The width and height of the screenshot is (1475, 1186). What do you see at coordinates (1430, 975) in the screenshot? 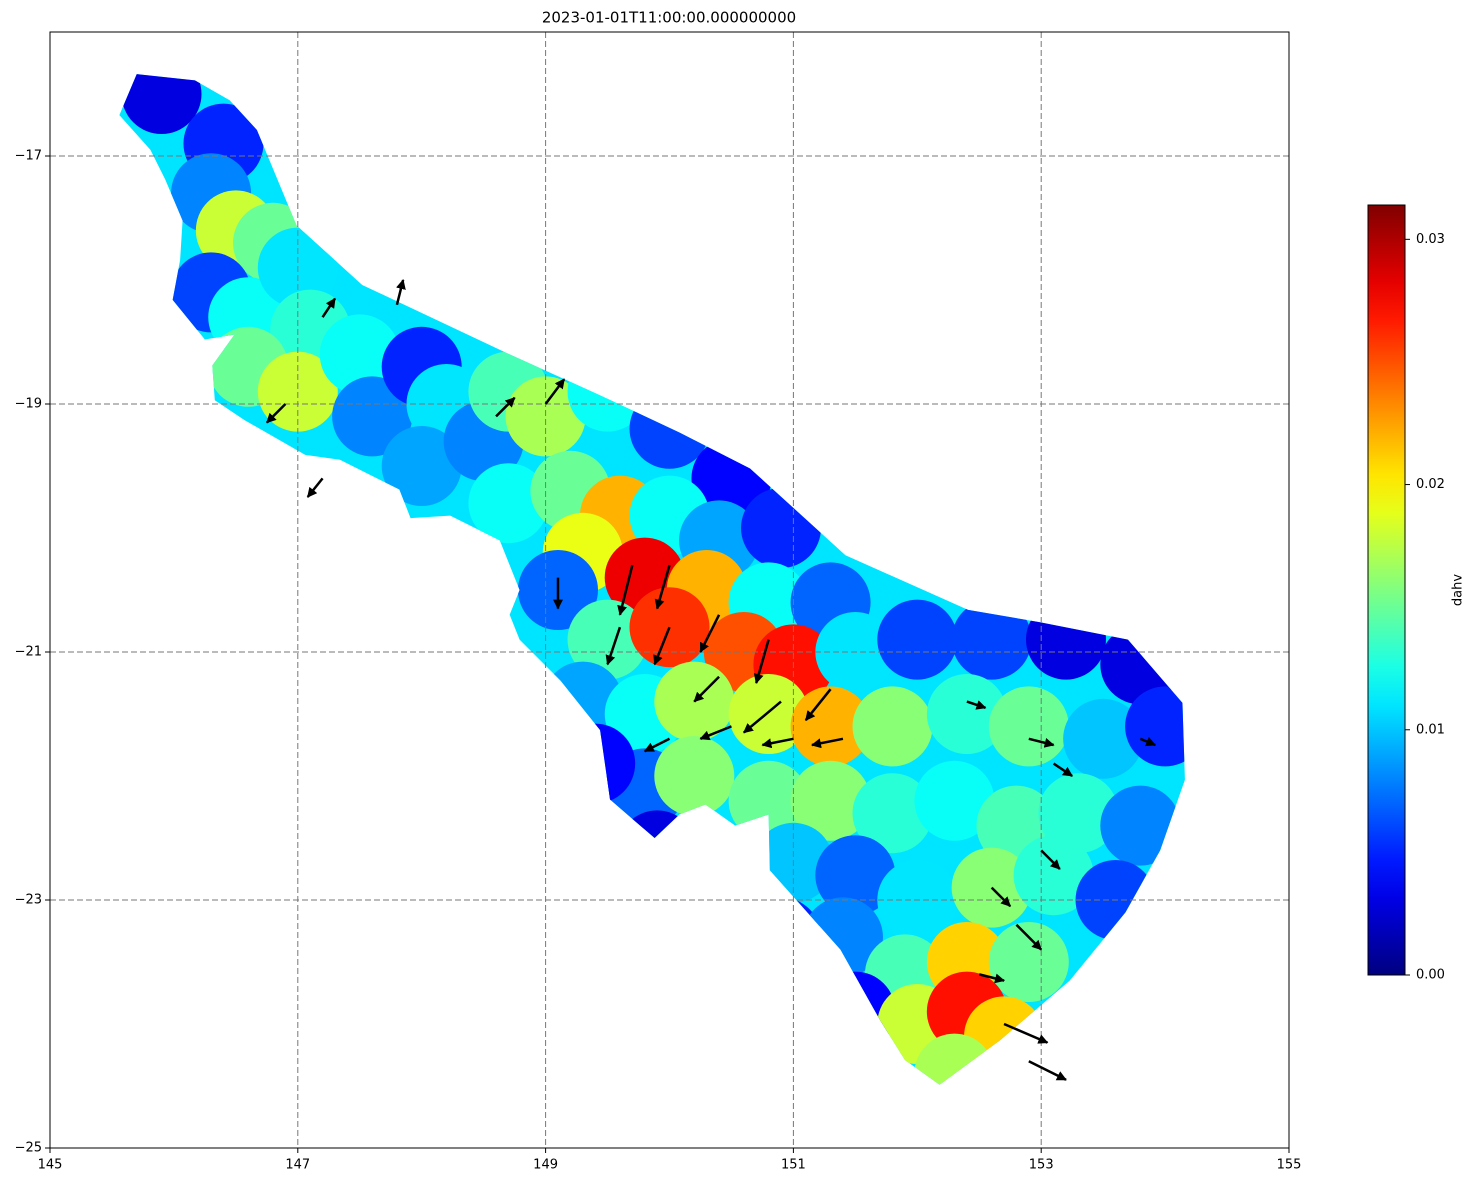
I see `colorbar-tick-label: 0.00` at bounding box center [1430, 975].